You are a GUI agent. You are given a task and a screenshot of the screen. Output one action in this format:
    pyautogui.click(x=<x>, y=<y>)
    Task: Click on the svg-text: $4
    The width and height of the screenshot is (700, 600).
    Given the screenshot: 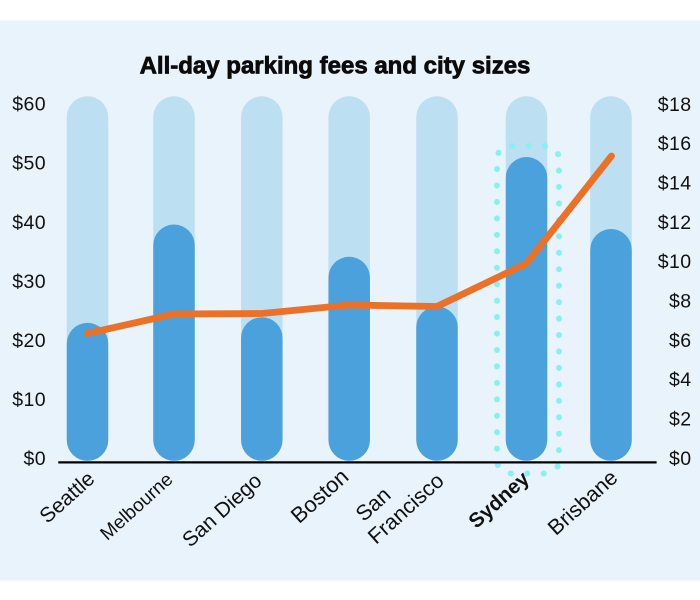 What is the action you would take?
    pyautogui.click(x=680, y=380)
    